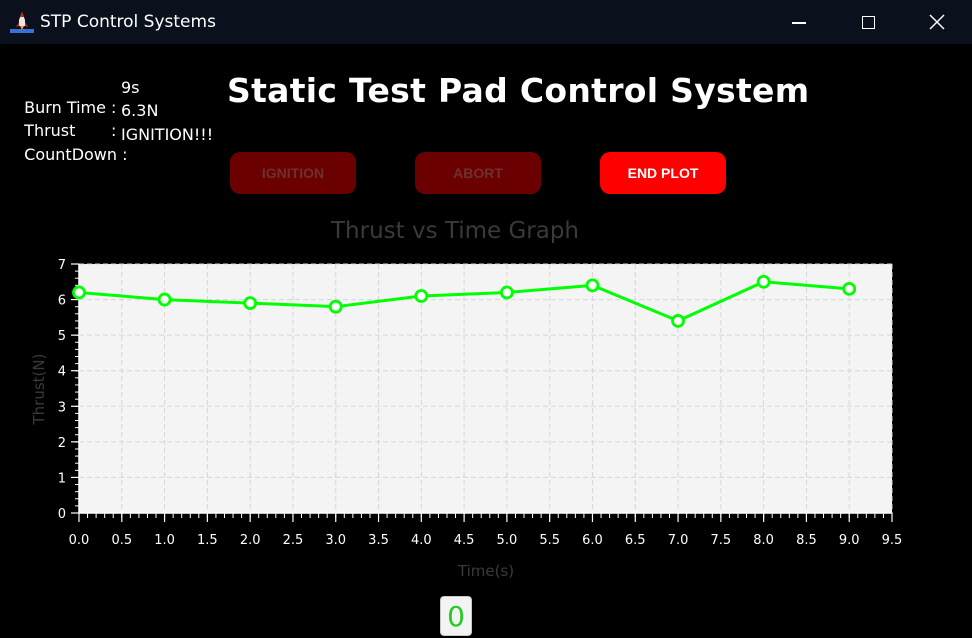 The height and width of the screenshot is (638, 972). What do you see at coordinates (763, 540) in the screenshot?
I see `x-tick-label: 8.0` at bounding box center [763, 540].